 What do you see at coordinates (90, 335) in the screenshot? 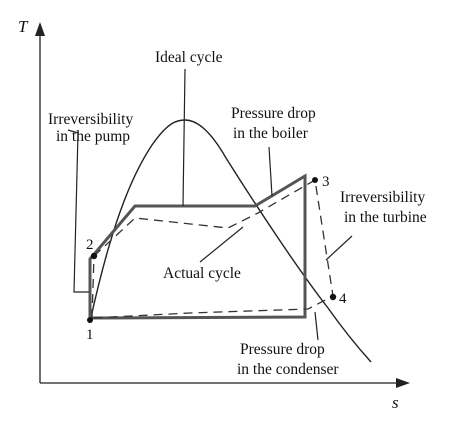
I see `state-label-1: 1` at bounding box center [90, 335].